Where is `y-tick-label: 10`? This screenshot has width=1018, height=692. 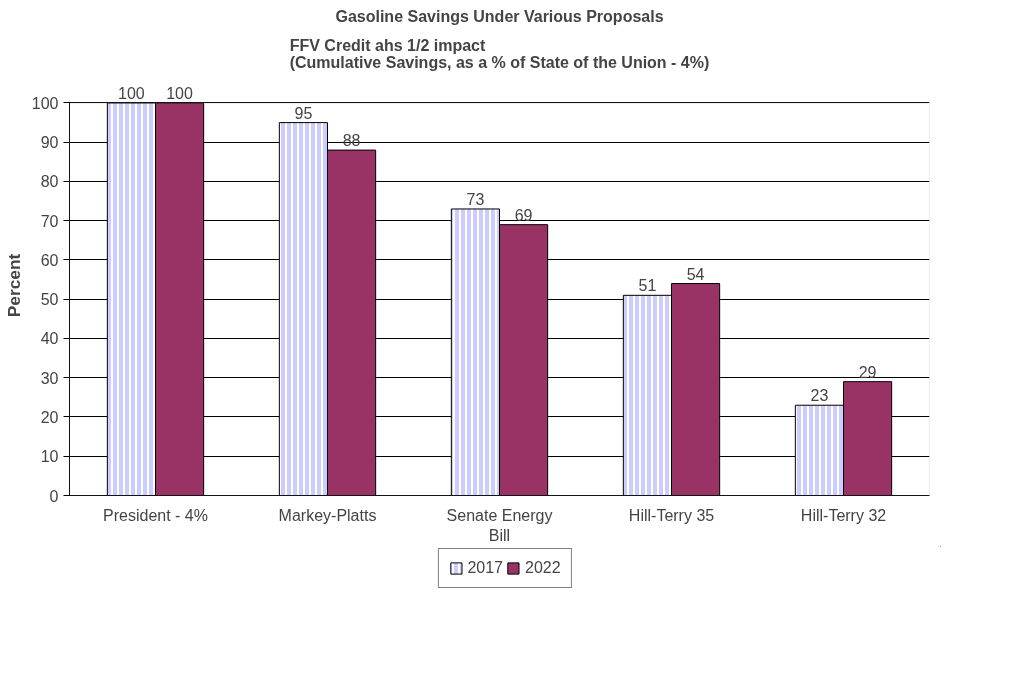
y-tick-label: 10 is located at coordinates (49, 457).